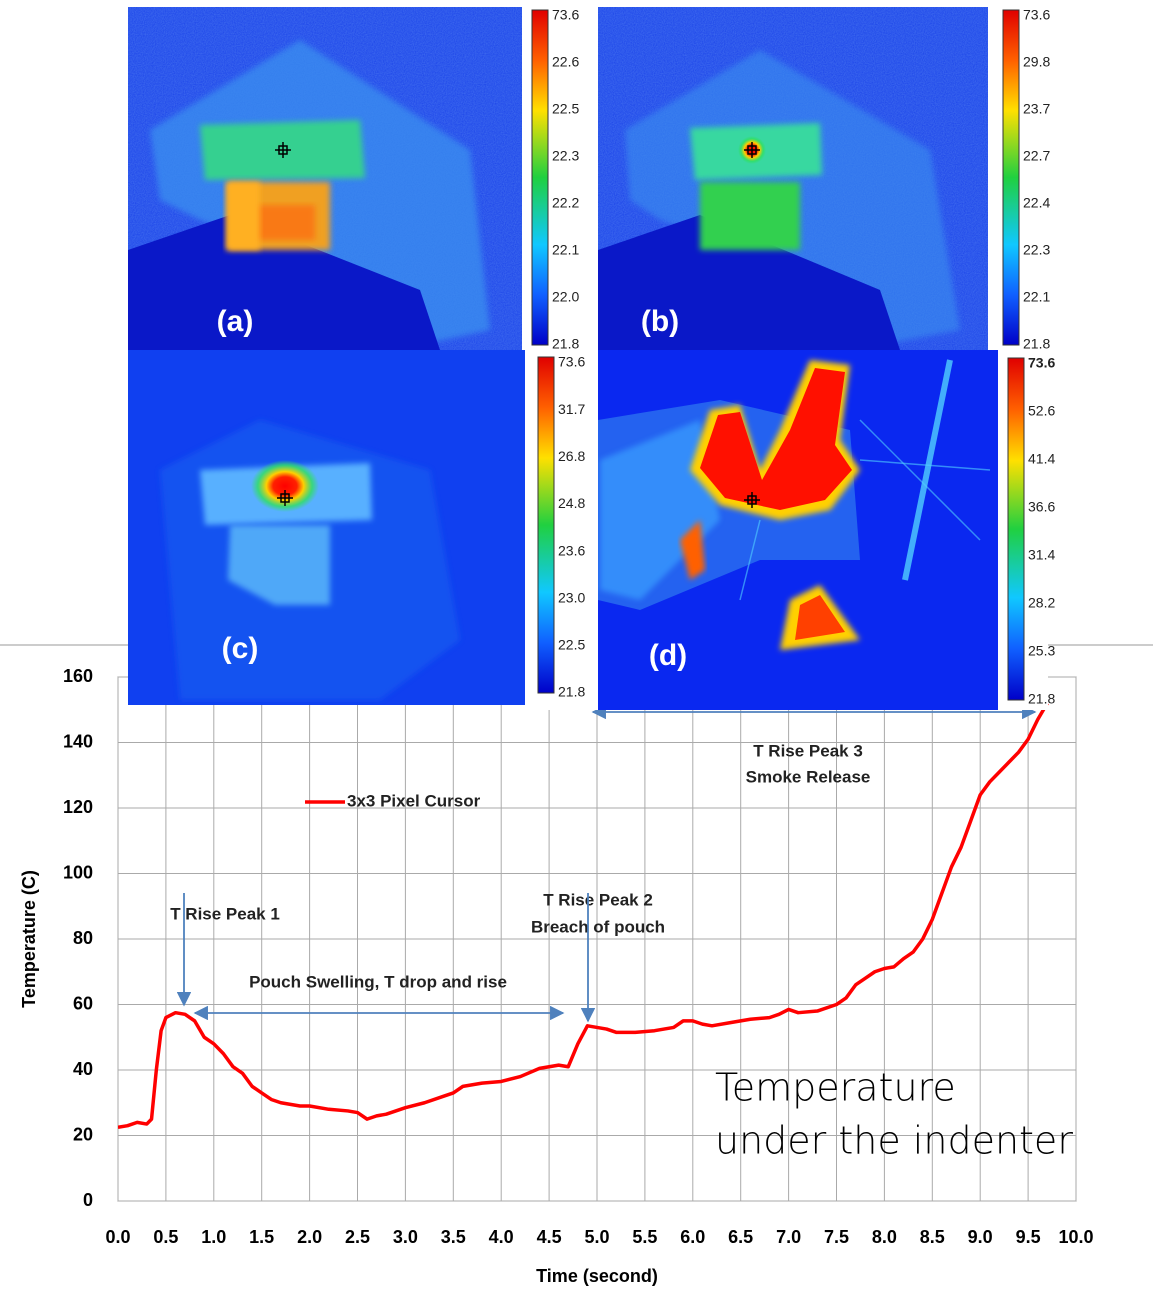 Image resolution: width=1153 pixels, height=1292 pixels. Describe the element at coordinates (357, 1237) in the screenshot. I see `x-tick-label: 2.5` at that location.